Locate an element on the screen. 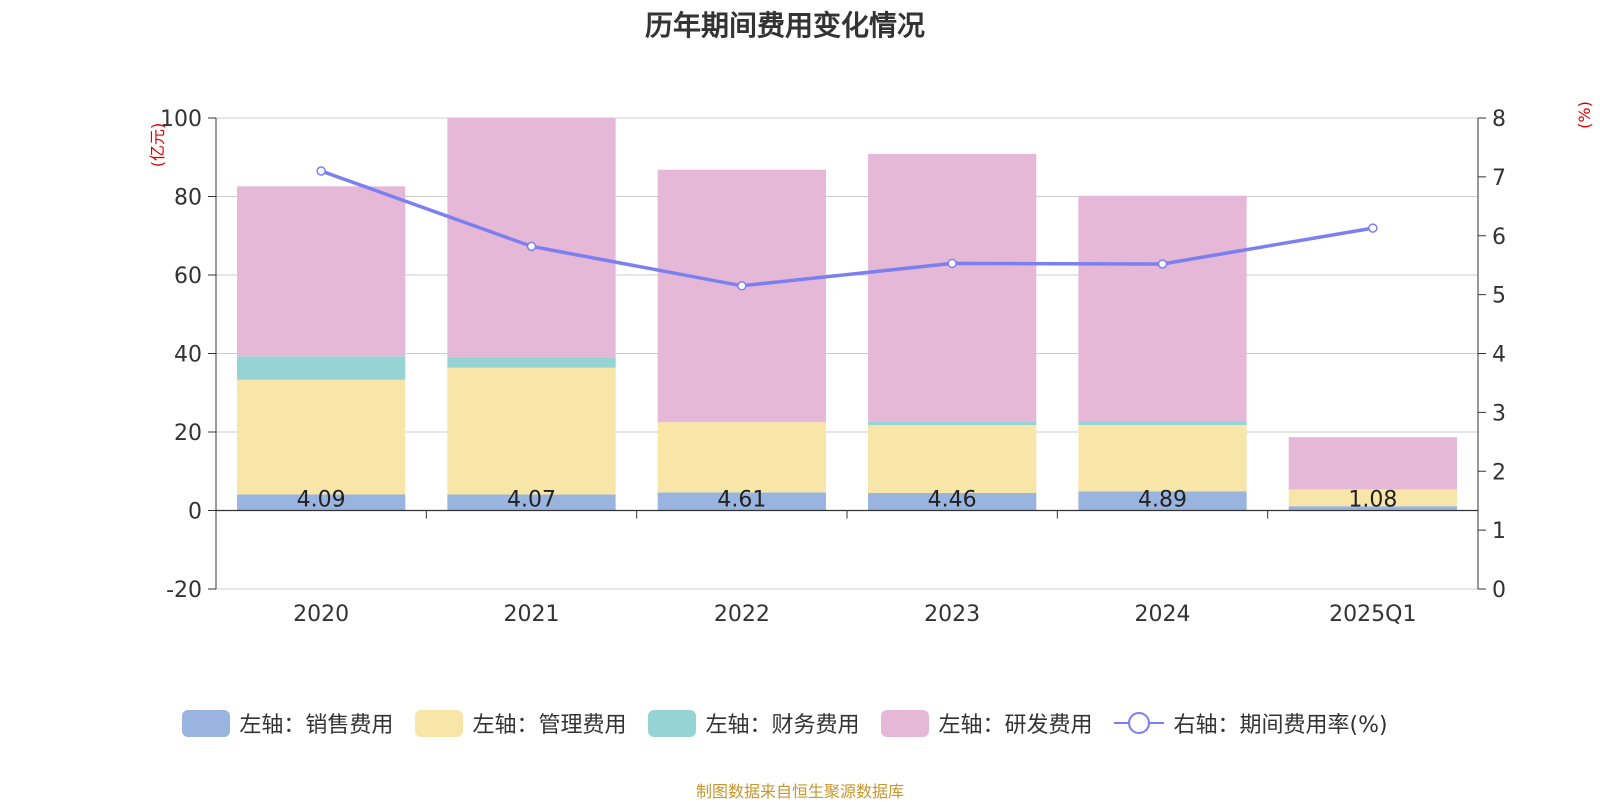  legend-item-sales: 左轴：销售费用 is located at coordinates (287, 723).